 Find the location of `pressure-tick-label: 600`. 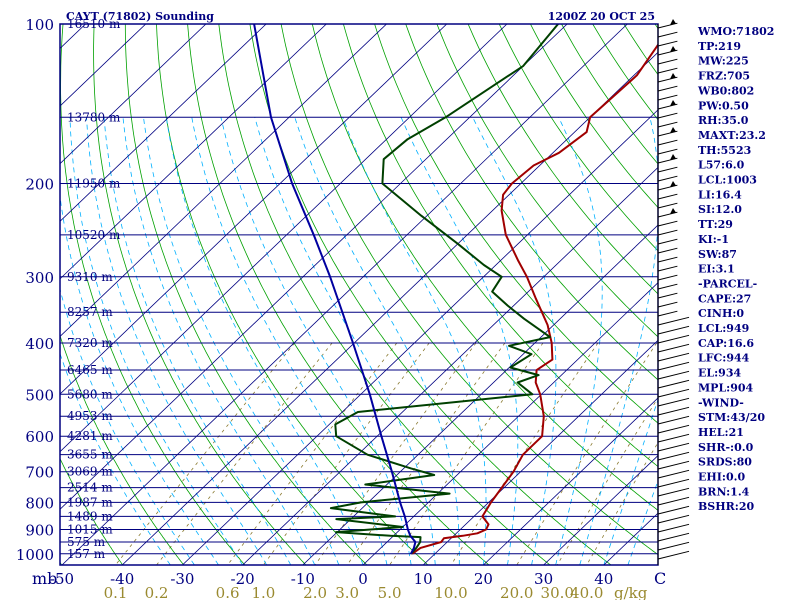

pressure-tick-label: 600 is located at coordinates (39, 437).